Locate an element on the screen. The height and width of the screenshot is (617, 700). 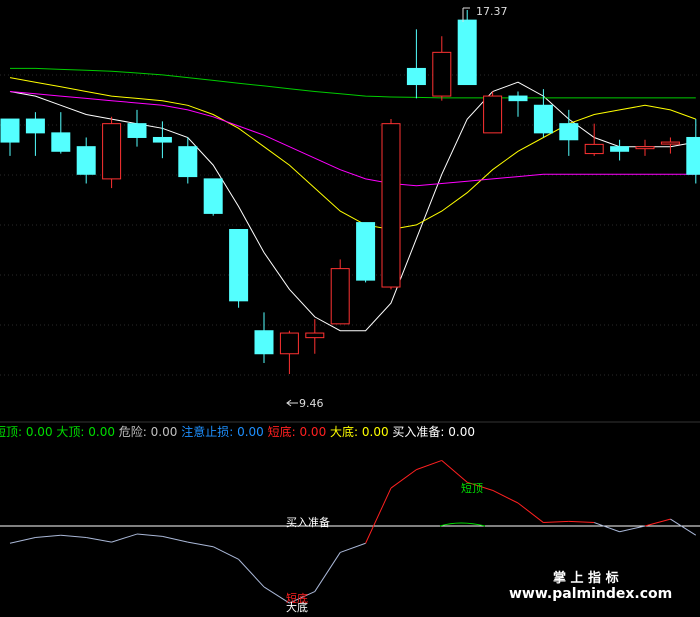
legend-label: 危险: is located at coordinates (133, 431).